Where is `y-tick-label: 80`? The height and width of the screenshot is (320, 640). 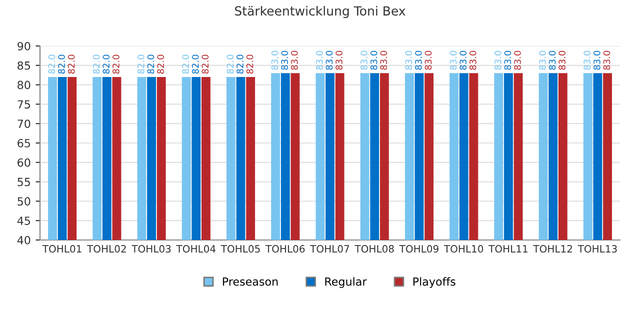 y-tick-label: 80 is located at coordinates (24, 85).